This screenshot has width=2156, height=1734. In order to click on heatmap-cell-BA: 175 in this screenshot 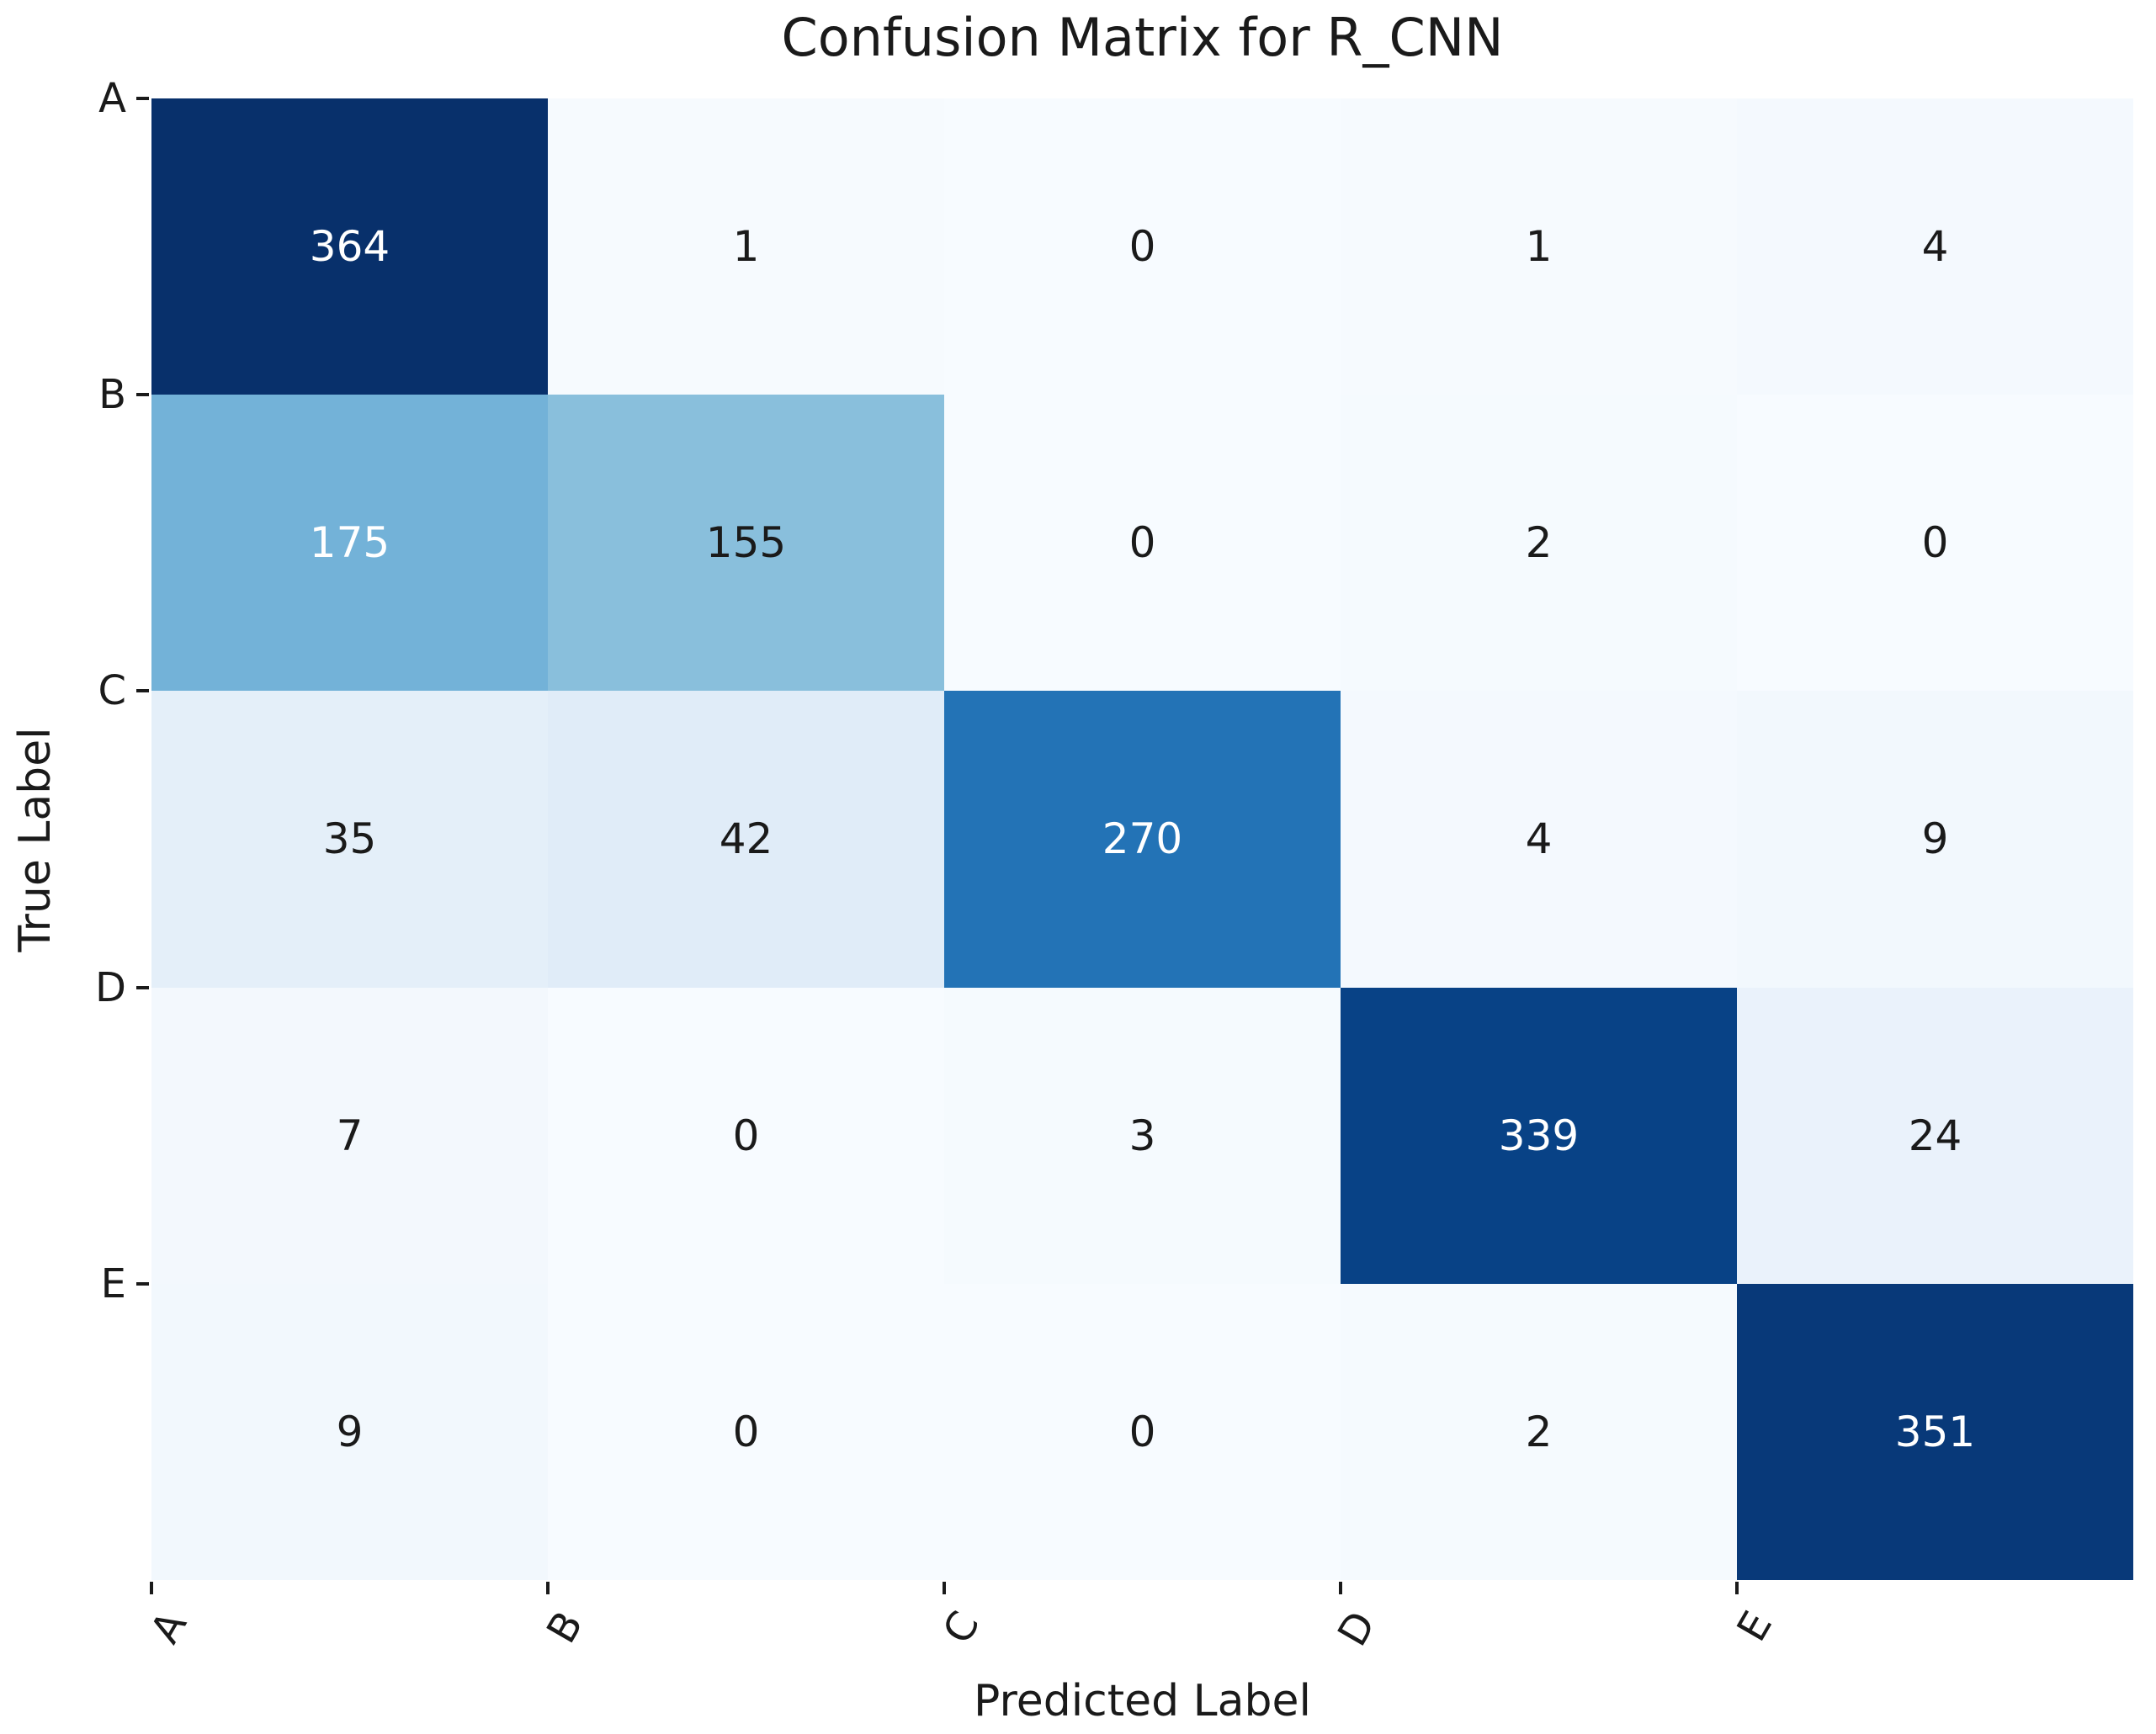, I will do `click(349, 543)`.